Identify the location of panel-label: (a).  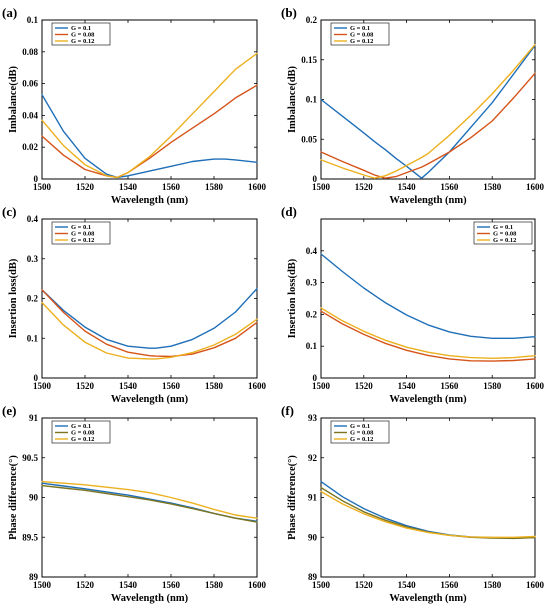
(9, 12).